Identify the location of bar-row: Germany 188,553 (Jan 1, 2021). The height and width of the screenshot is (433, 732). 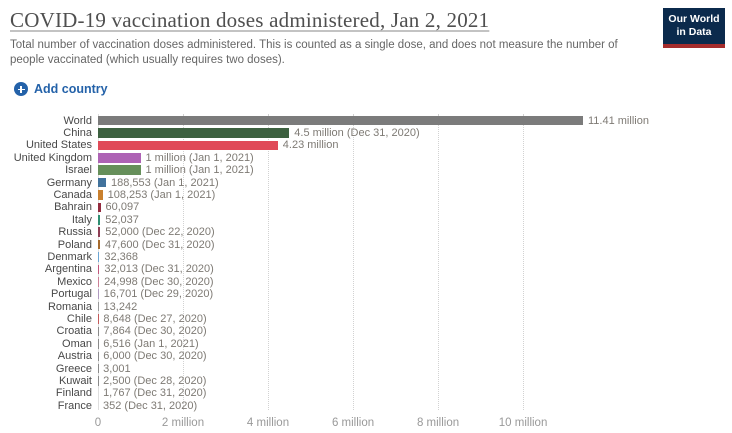
(366, 182).